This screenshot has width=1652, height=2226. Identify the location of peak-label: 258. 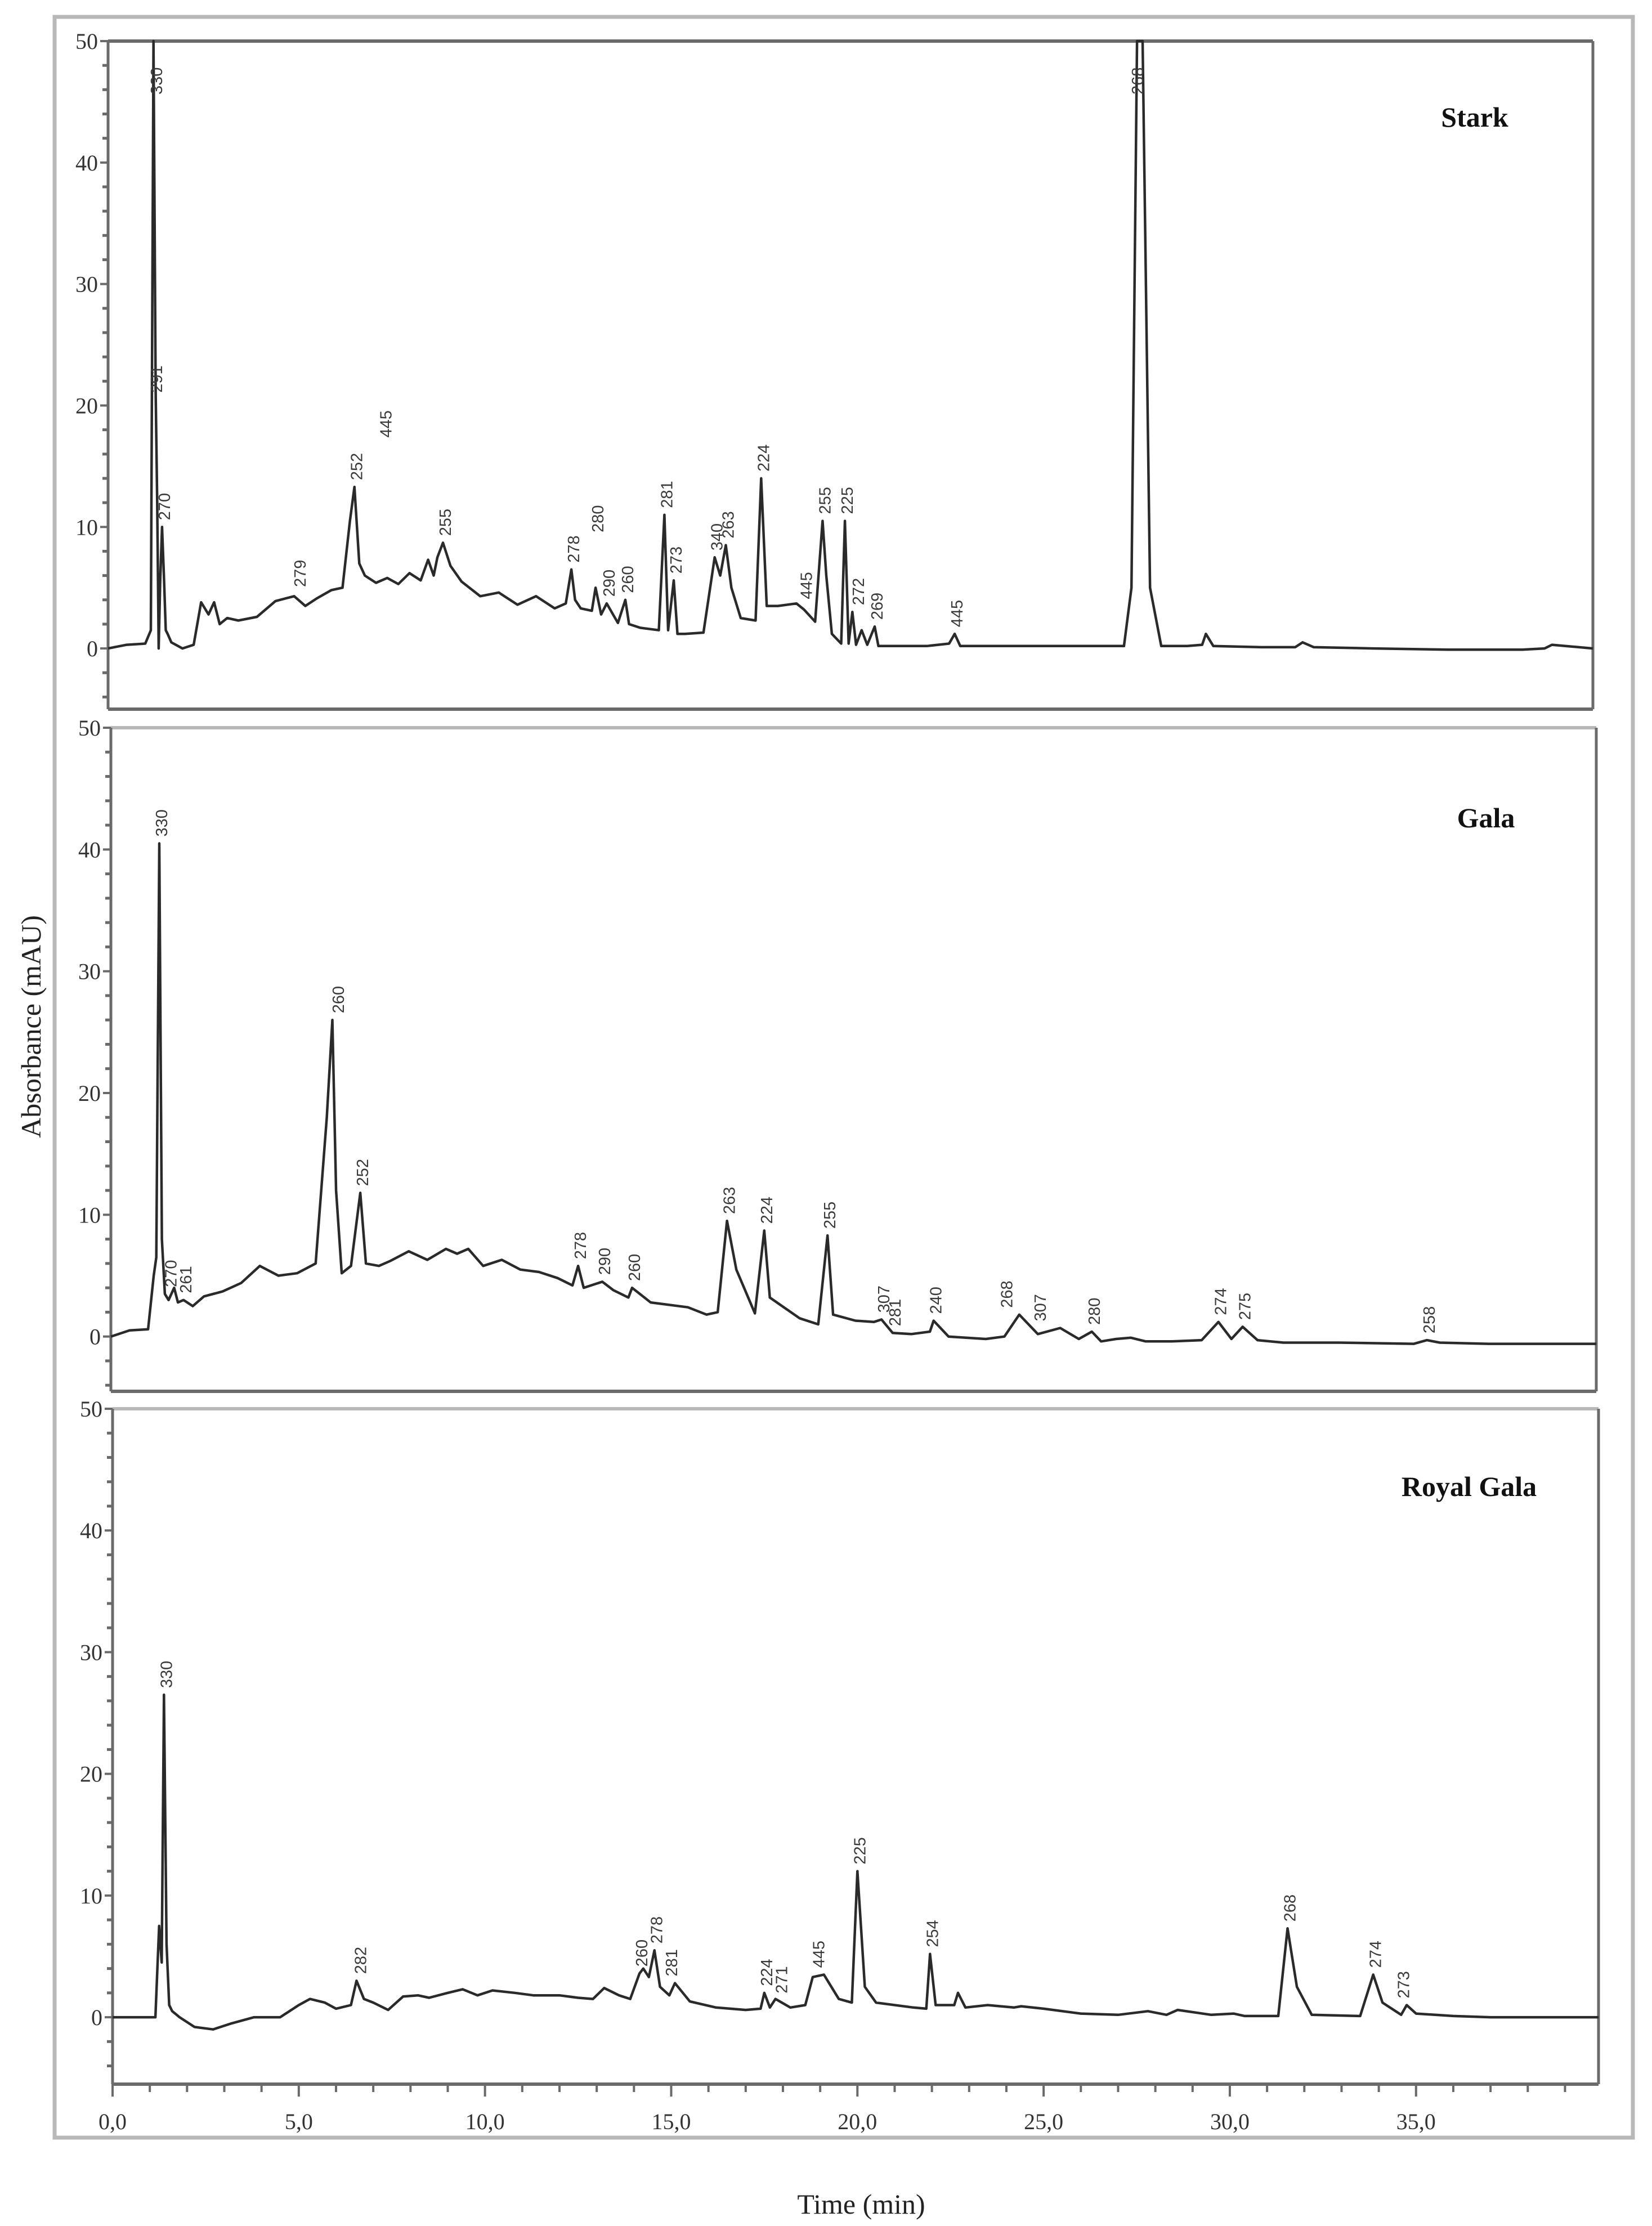
(1430, 1319).